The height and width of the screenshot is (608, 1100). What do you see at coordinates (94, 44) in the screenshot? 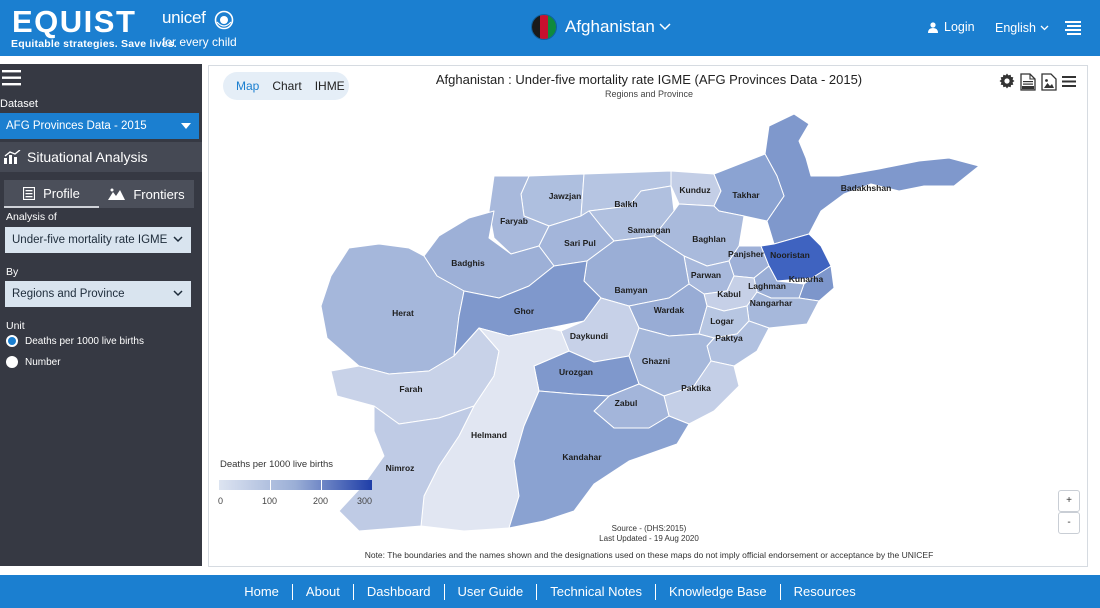
I see `equist-tagline: Equitable strategies. Save lives.` at bounding box center [94, 44].